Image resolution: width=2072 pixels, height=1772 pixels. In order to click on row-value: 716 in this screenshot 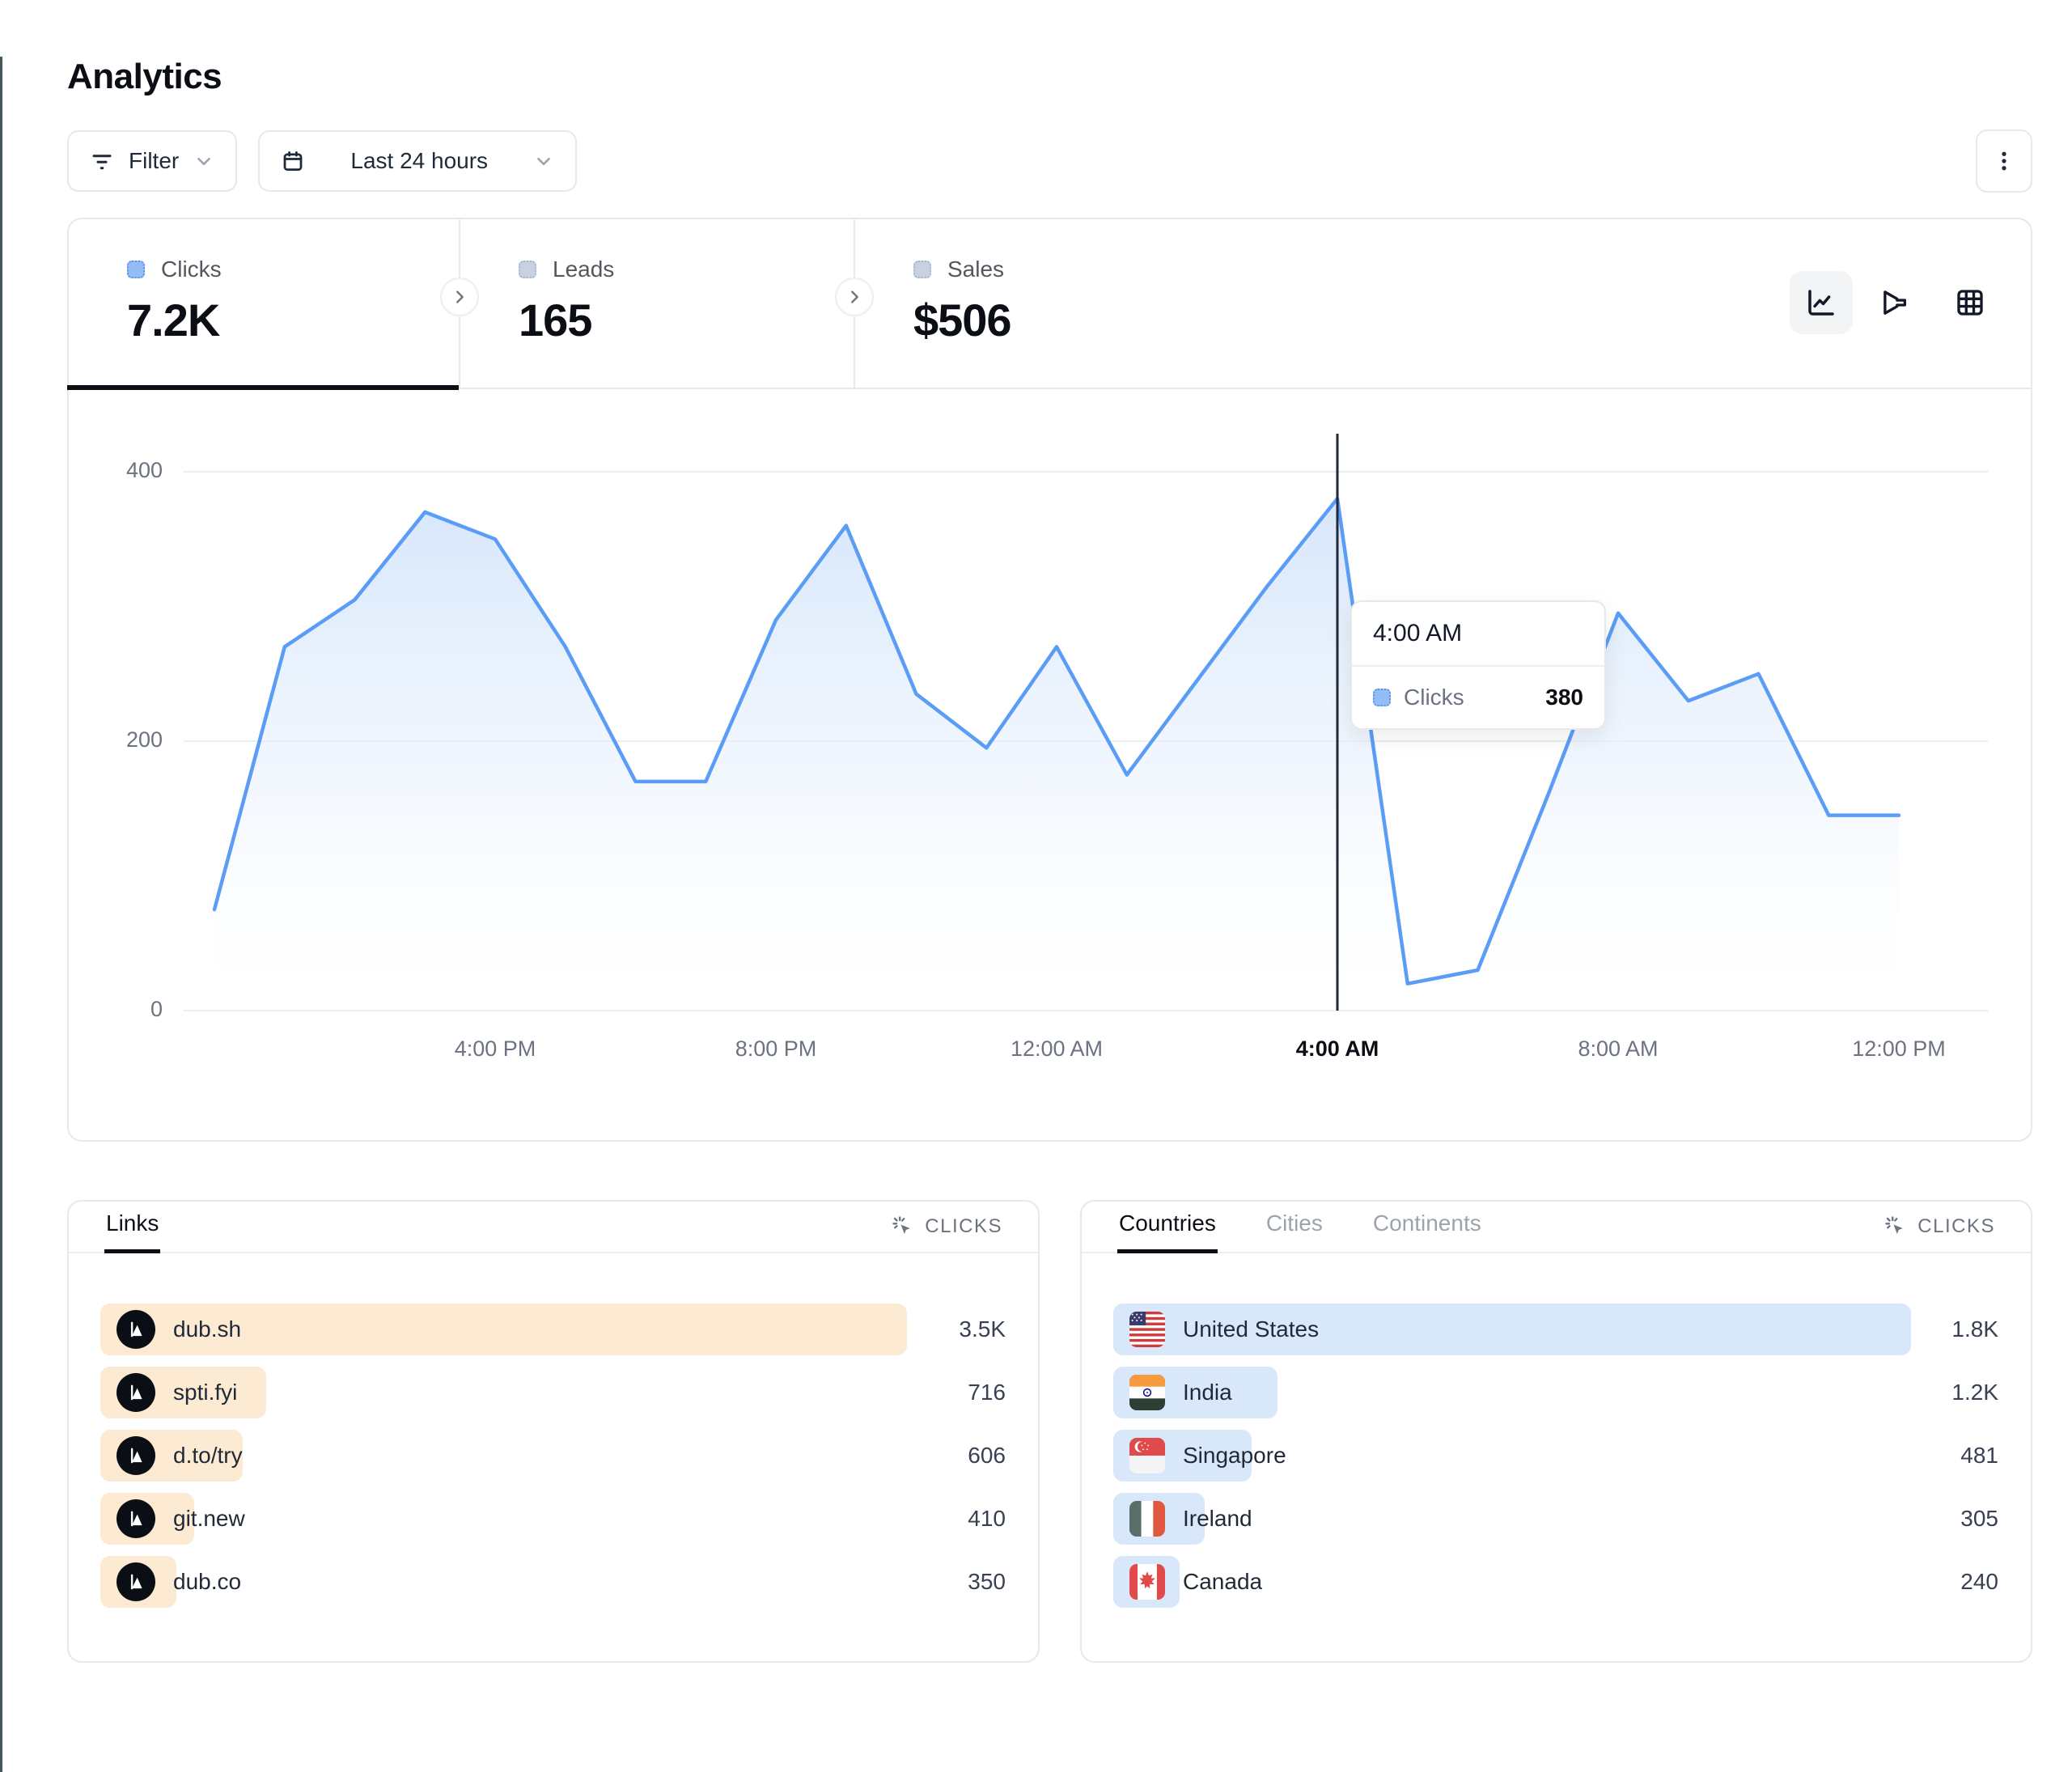, I will do `click(987, 1392)`.